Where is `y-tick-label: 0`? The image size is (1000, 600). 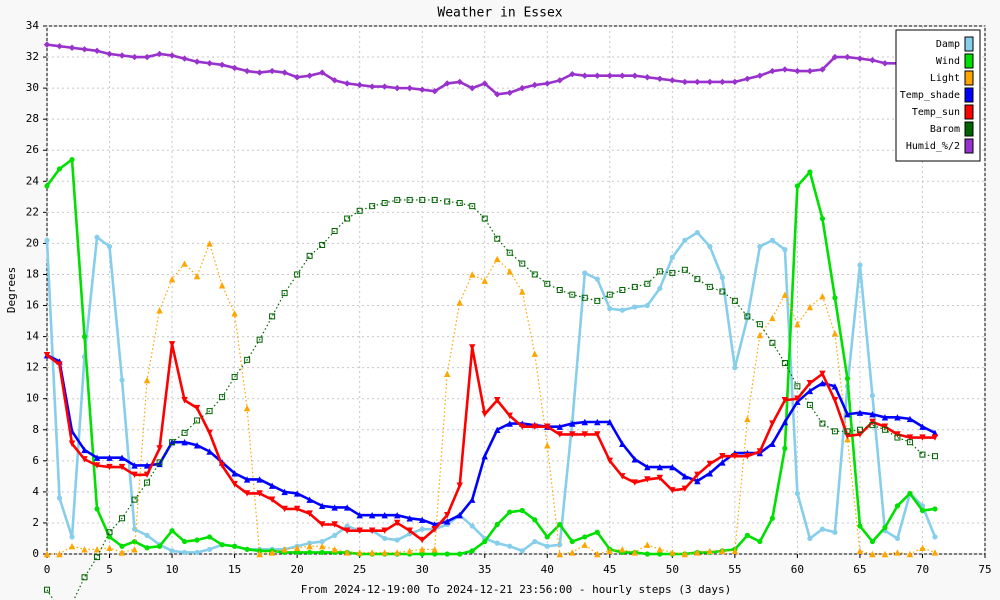
y-tick-label: 0 is located at coordinates (35, 553).